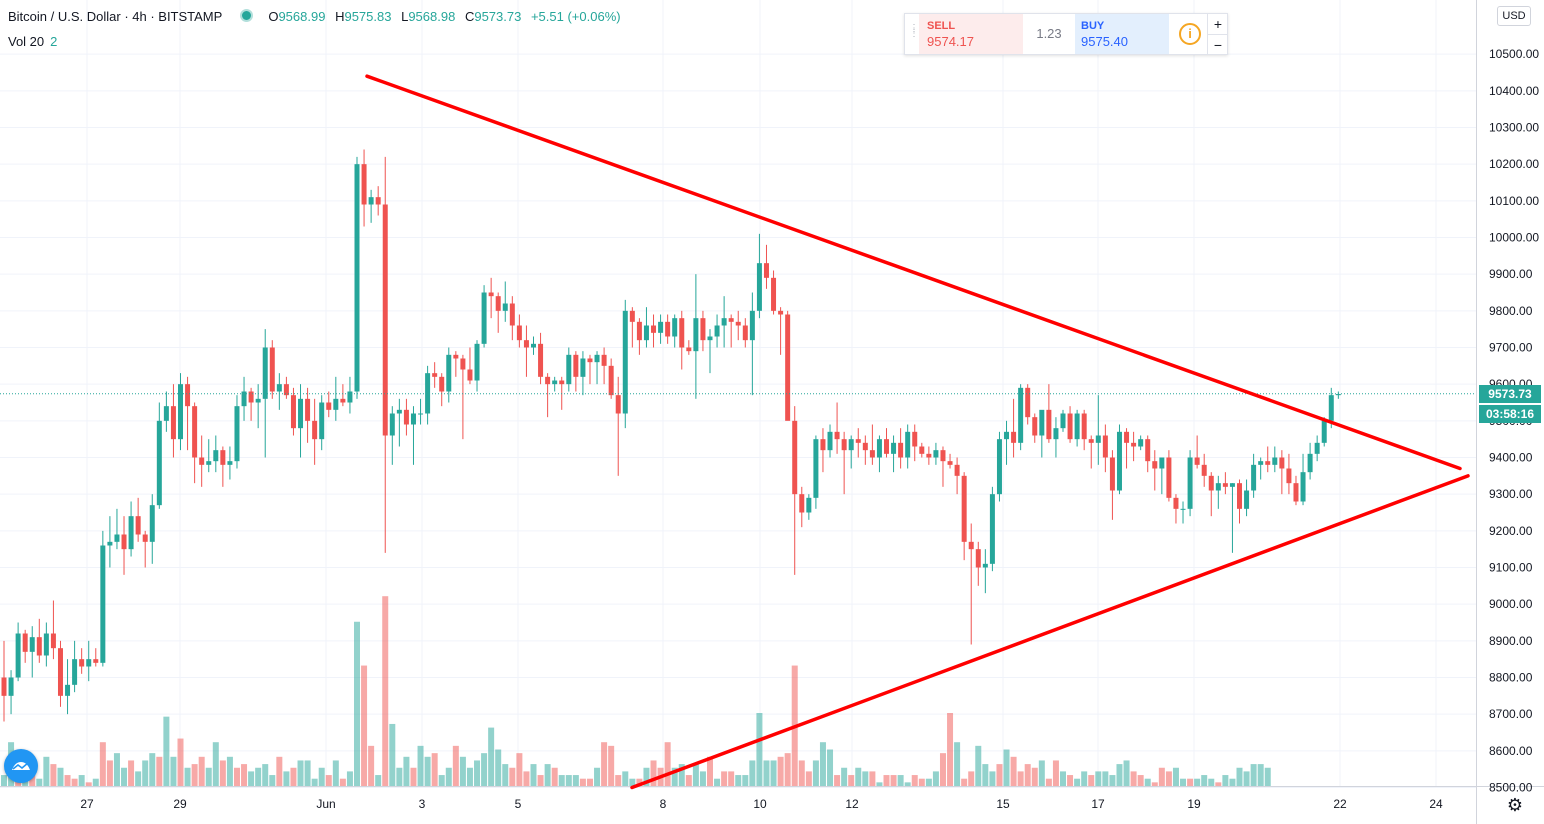  I want to click on volume-legend: Vol 20 2, so click(32, 41).